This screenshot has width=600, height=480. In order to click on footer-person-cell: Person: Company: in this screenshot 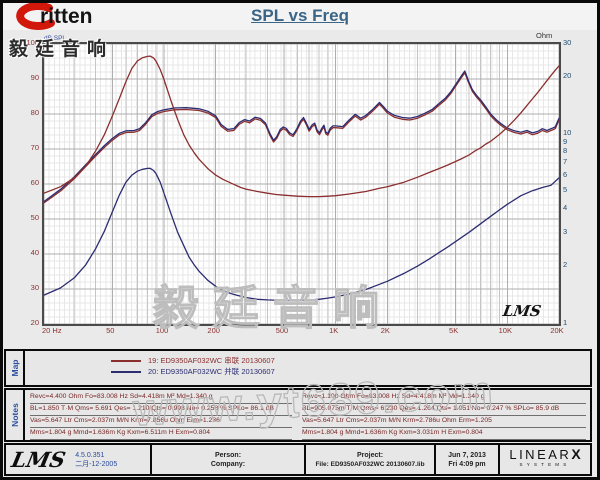, I will do `click(229, 459)`.